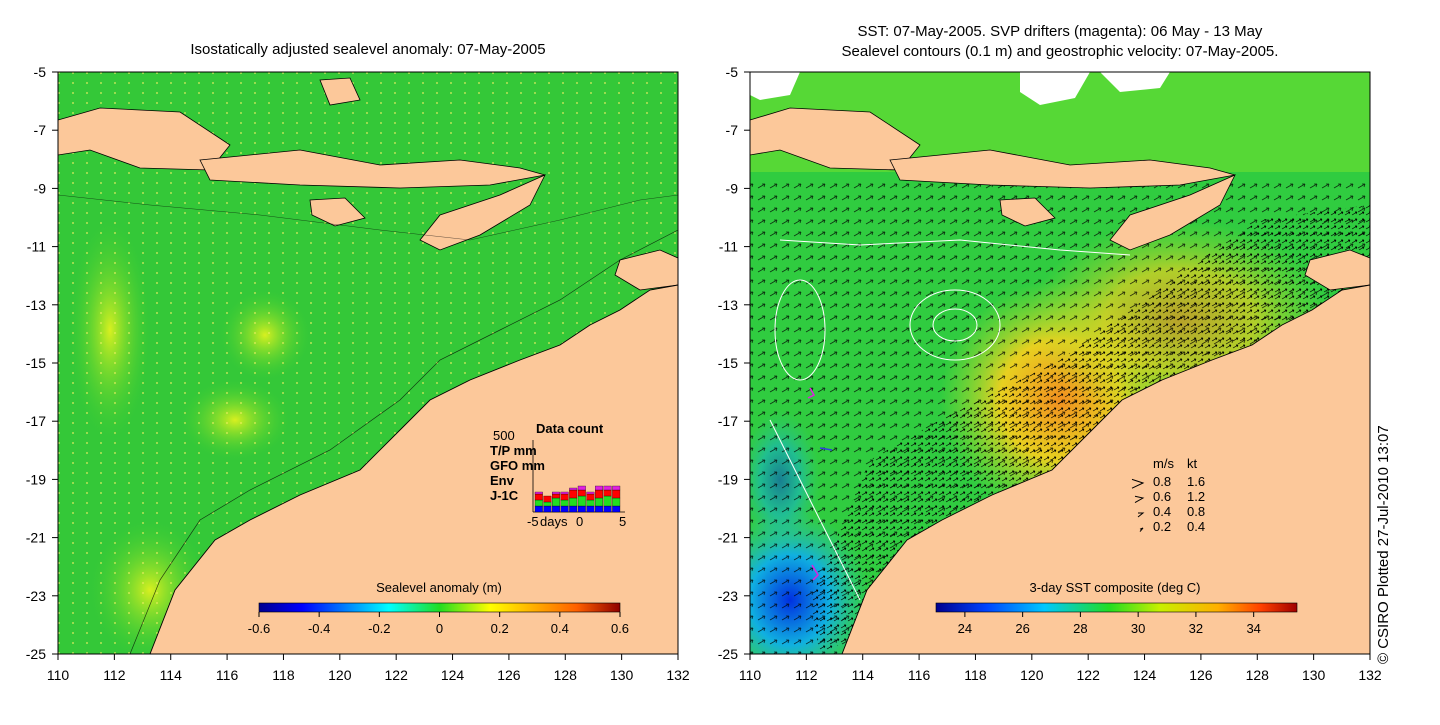 The height and width of the screenshot is (725, 1440). Describe the element at coordinates (1032, 675) in the screenshot. I see `x-tick-label: 120` at that location.